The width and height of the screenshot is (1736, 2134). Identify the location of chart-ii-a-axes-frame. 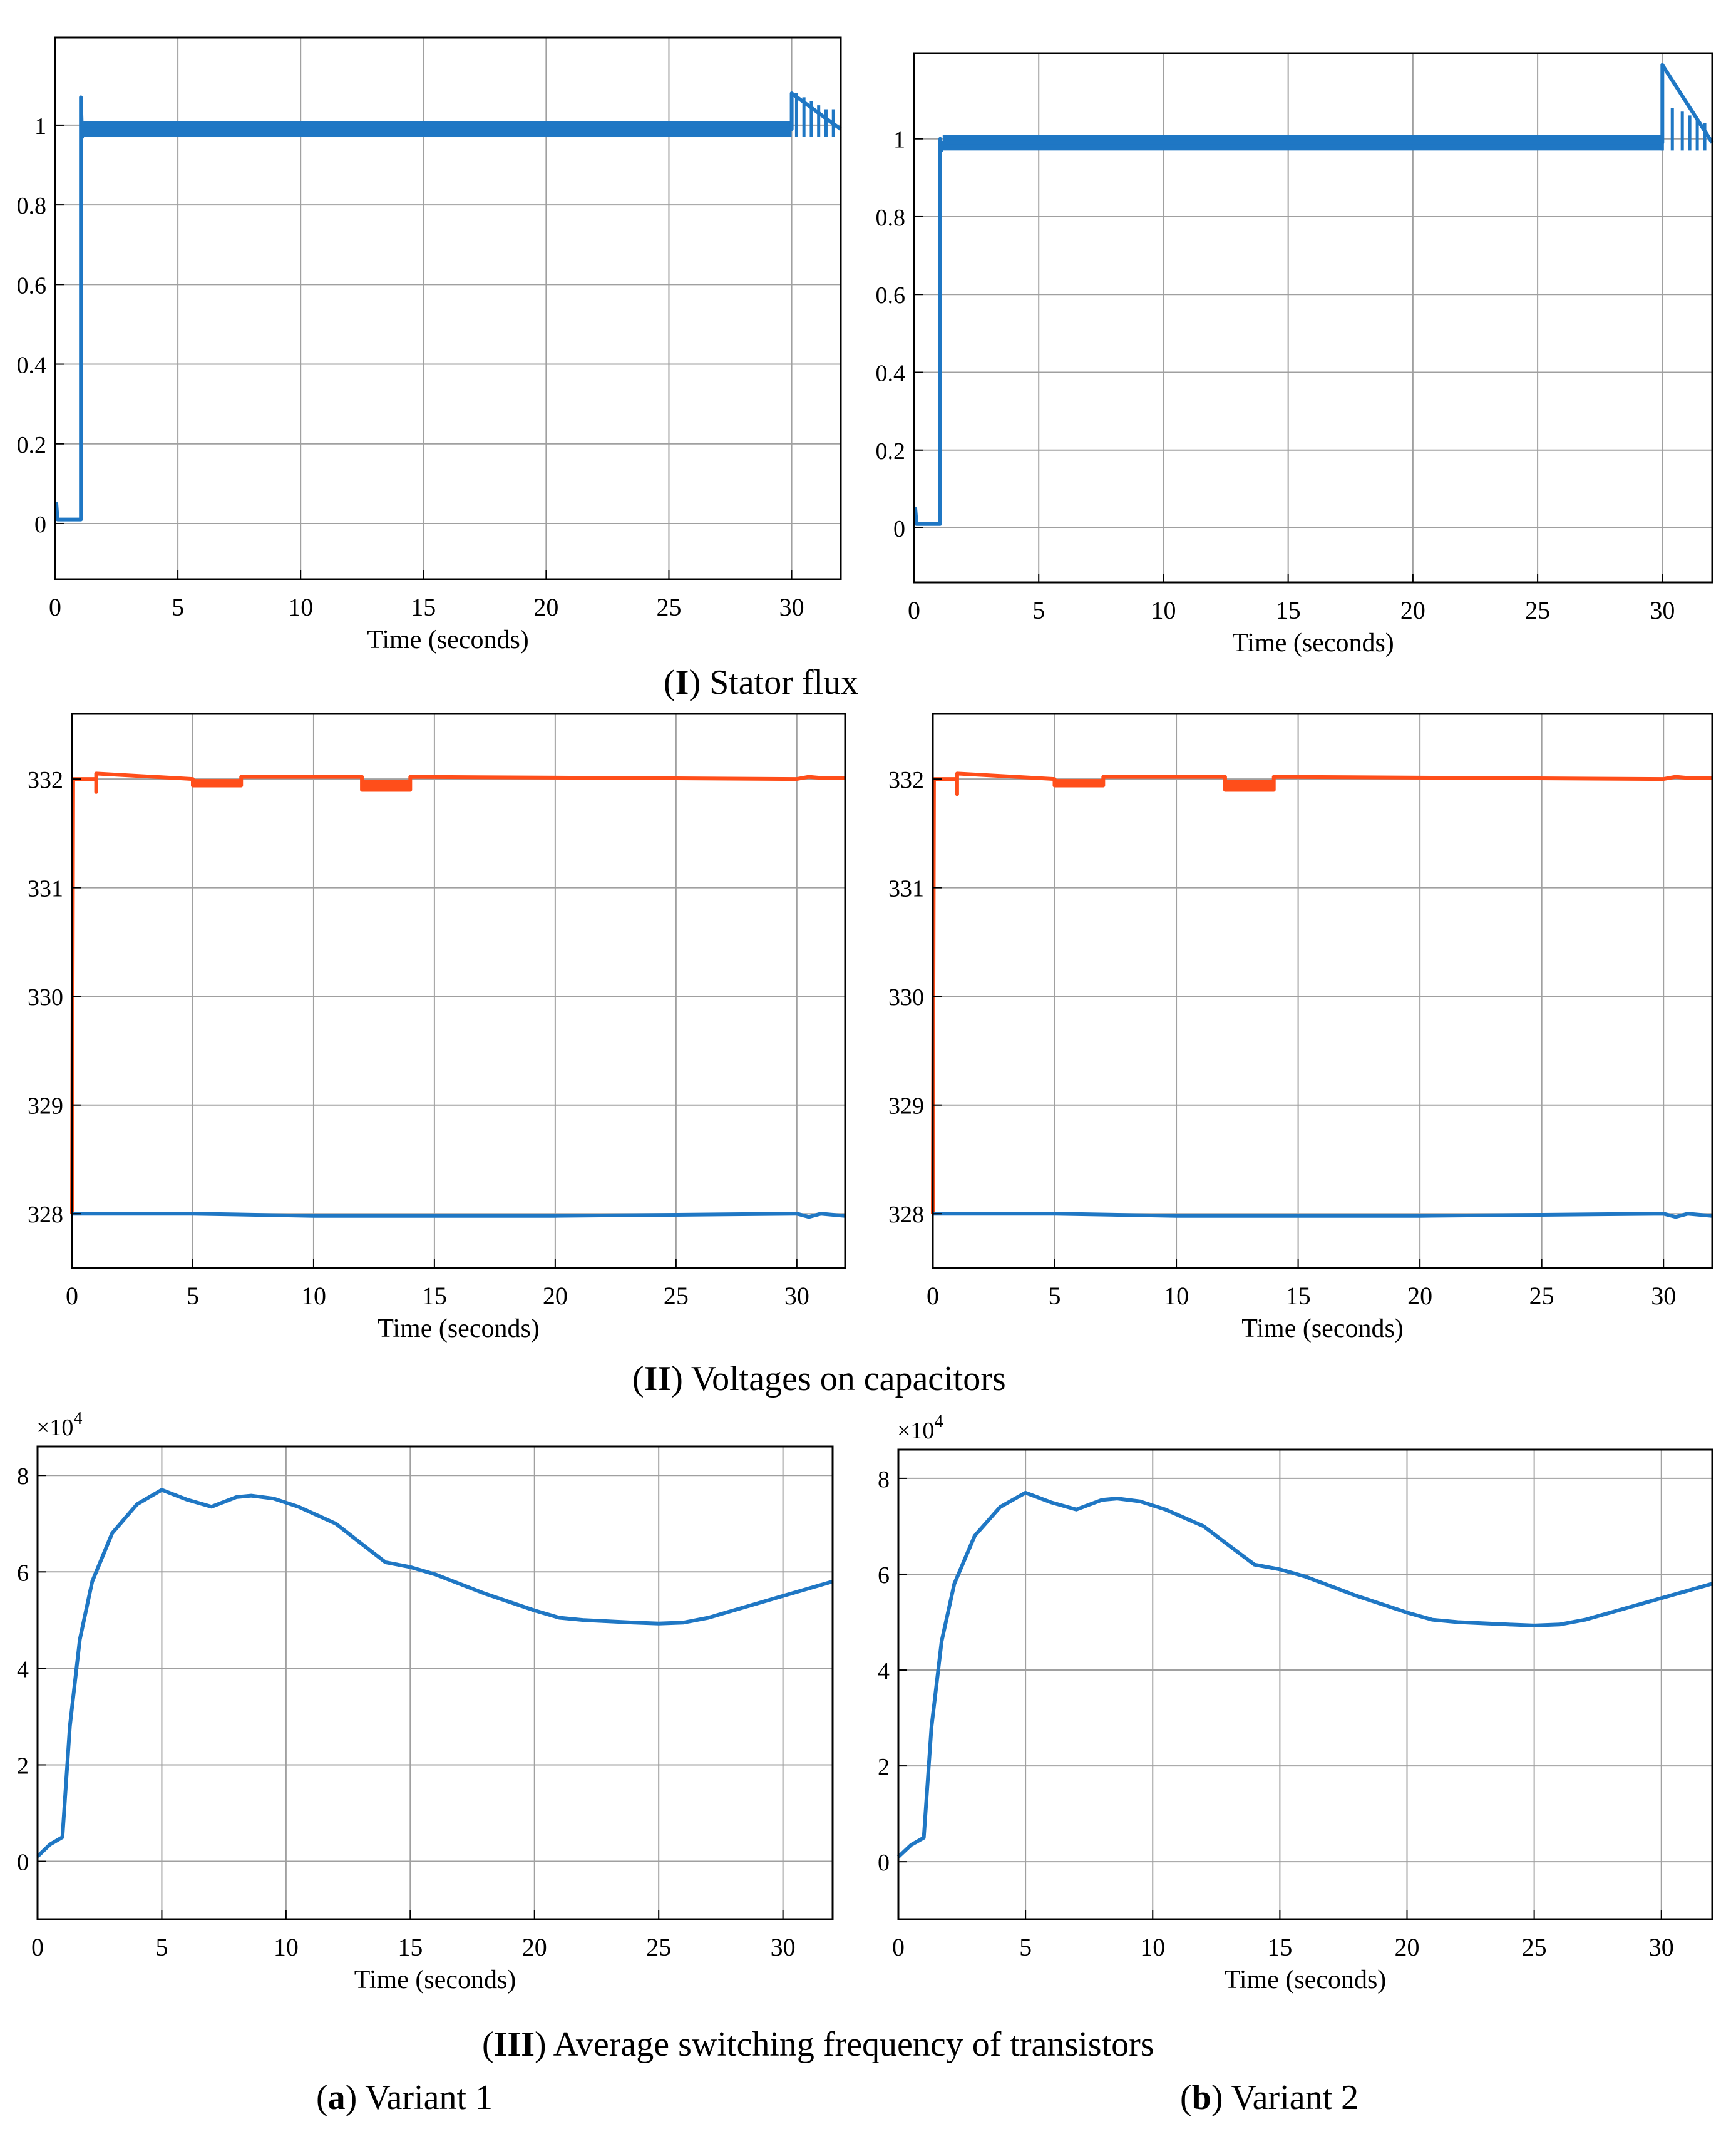
(458, 991).